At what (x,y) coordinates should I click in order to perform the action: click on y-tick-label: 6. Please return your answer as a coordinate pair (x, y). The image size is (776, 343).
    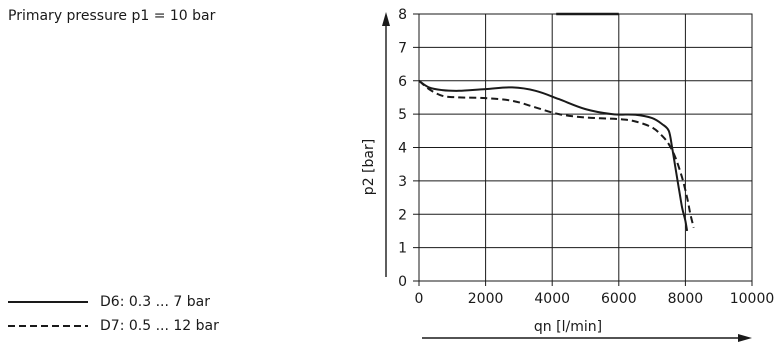
    Looking at the image, I should click on (402, 82).